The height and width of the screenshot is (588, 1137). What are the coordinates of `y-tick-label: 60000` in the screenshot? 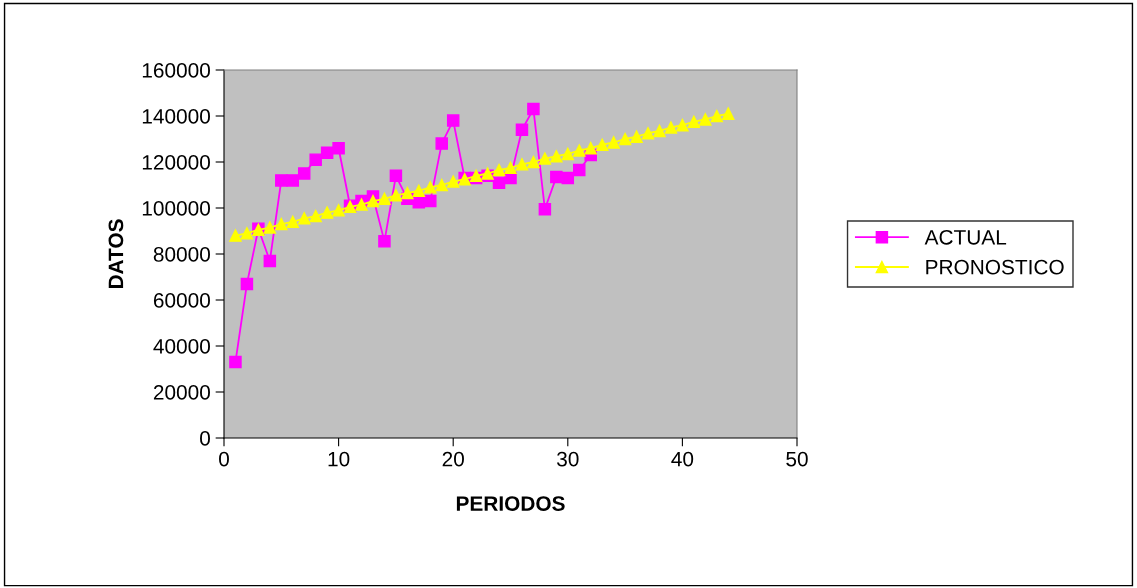 It's located at (181, 300).